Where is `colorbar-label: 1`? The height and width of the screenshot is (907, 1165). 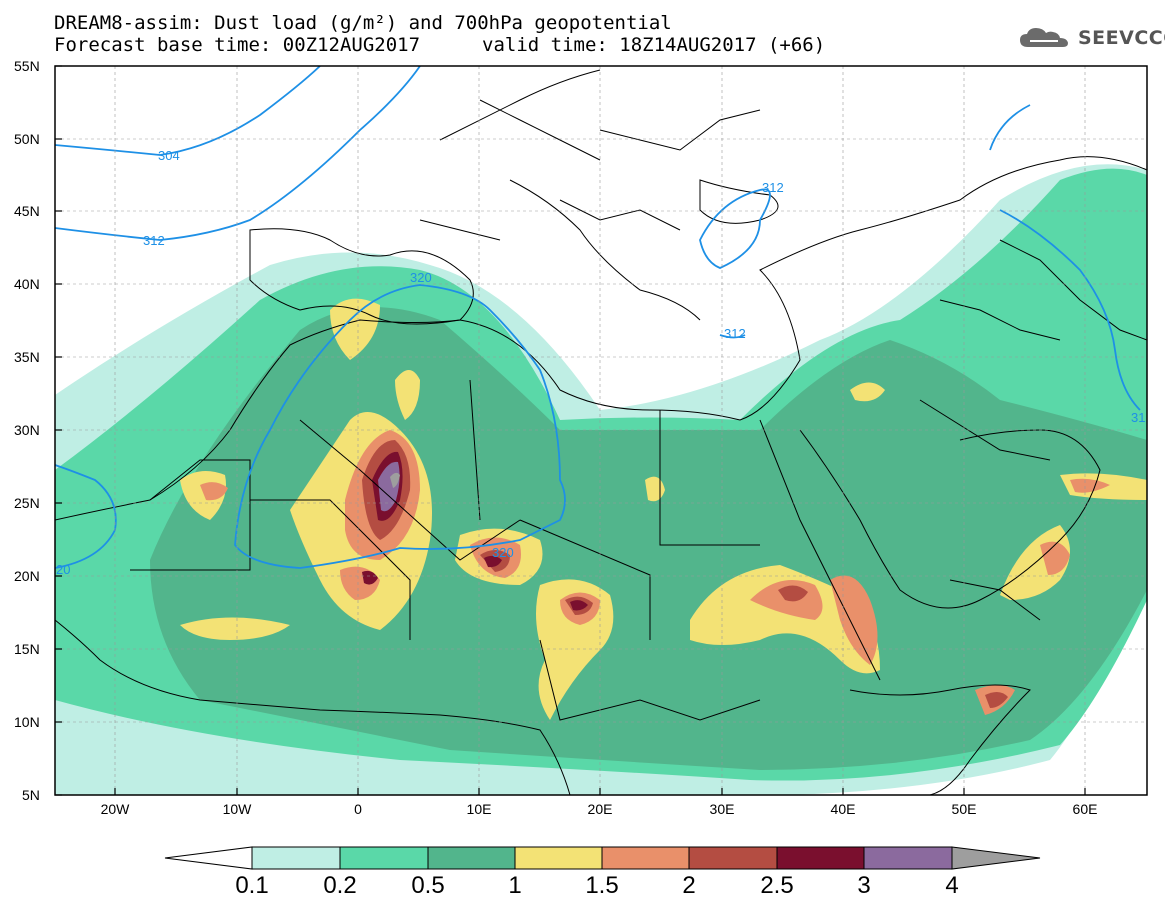 colorbar-label: 1 is located at coordinates (514, 885).